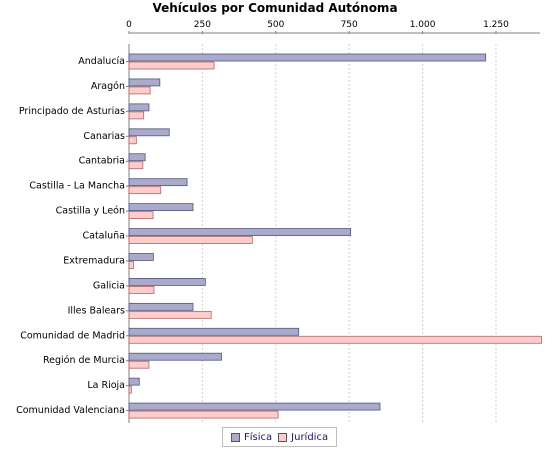 This screenshot has width=550, height=450. Describe the element at coordinates (349, 25) in the screenshot. I see `x-tick-label: 750` at that location.